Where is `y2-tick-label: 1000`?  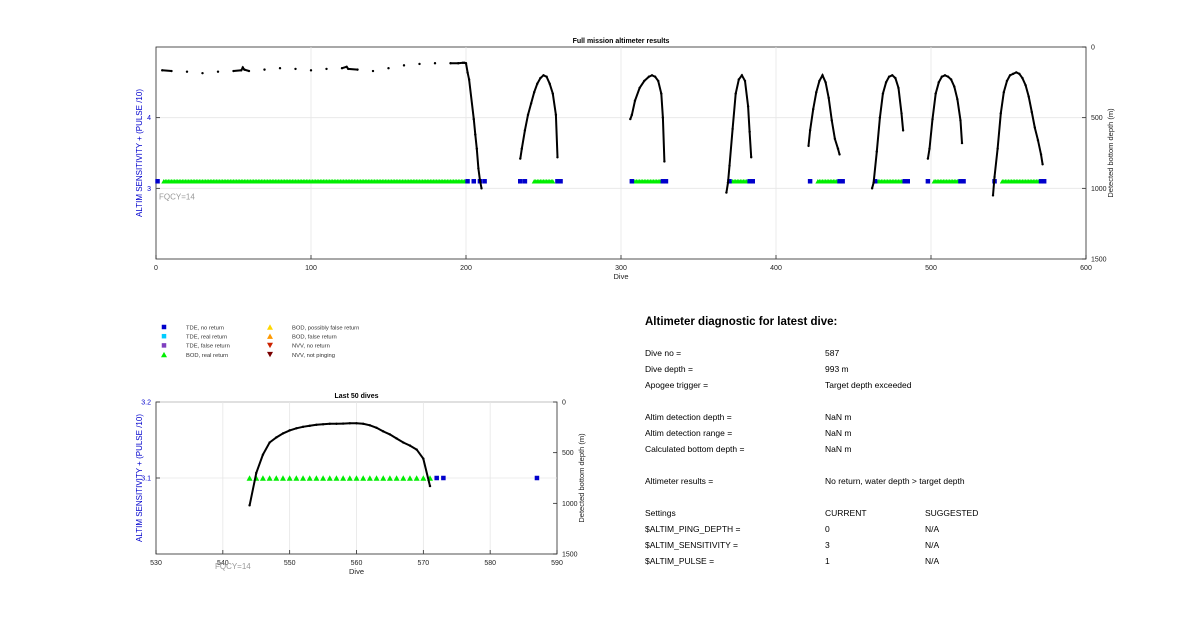
y2-tick-label: 1000 is located at coordinates (570, 504).